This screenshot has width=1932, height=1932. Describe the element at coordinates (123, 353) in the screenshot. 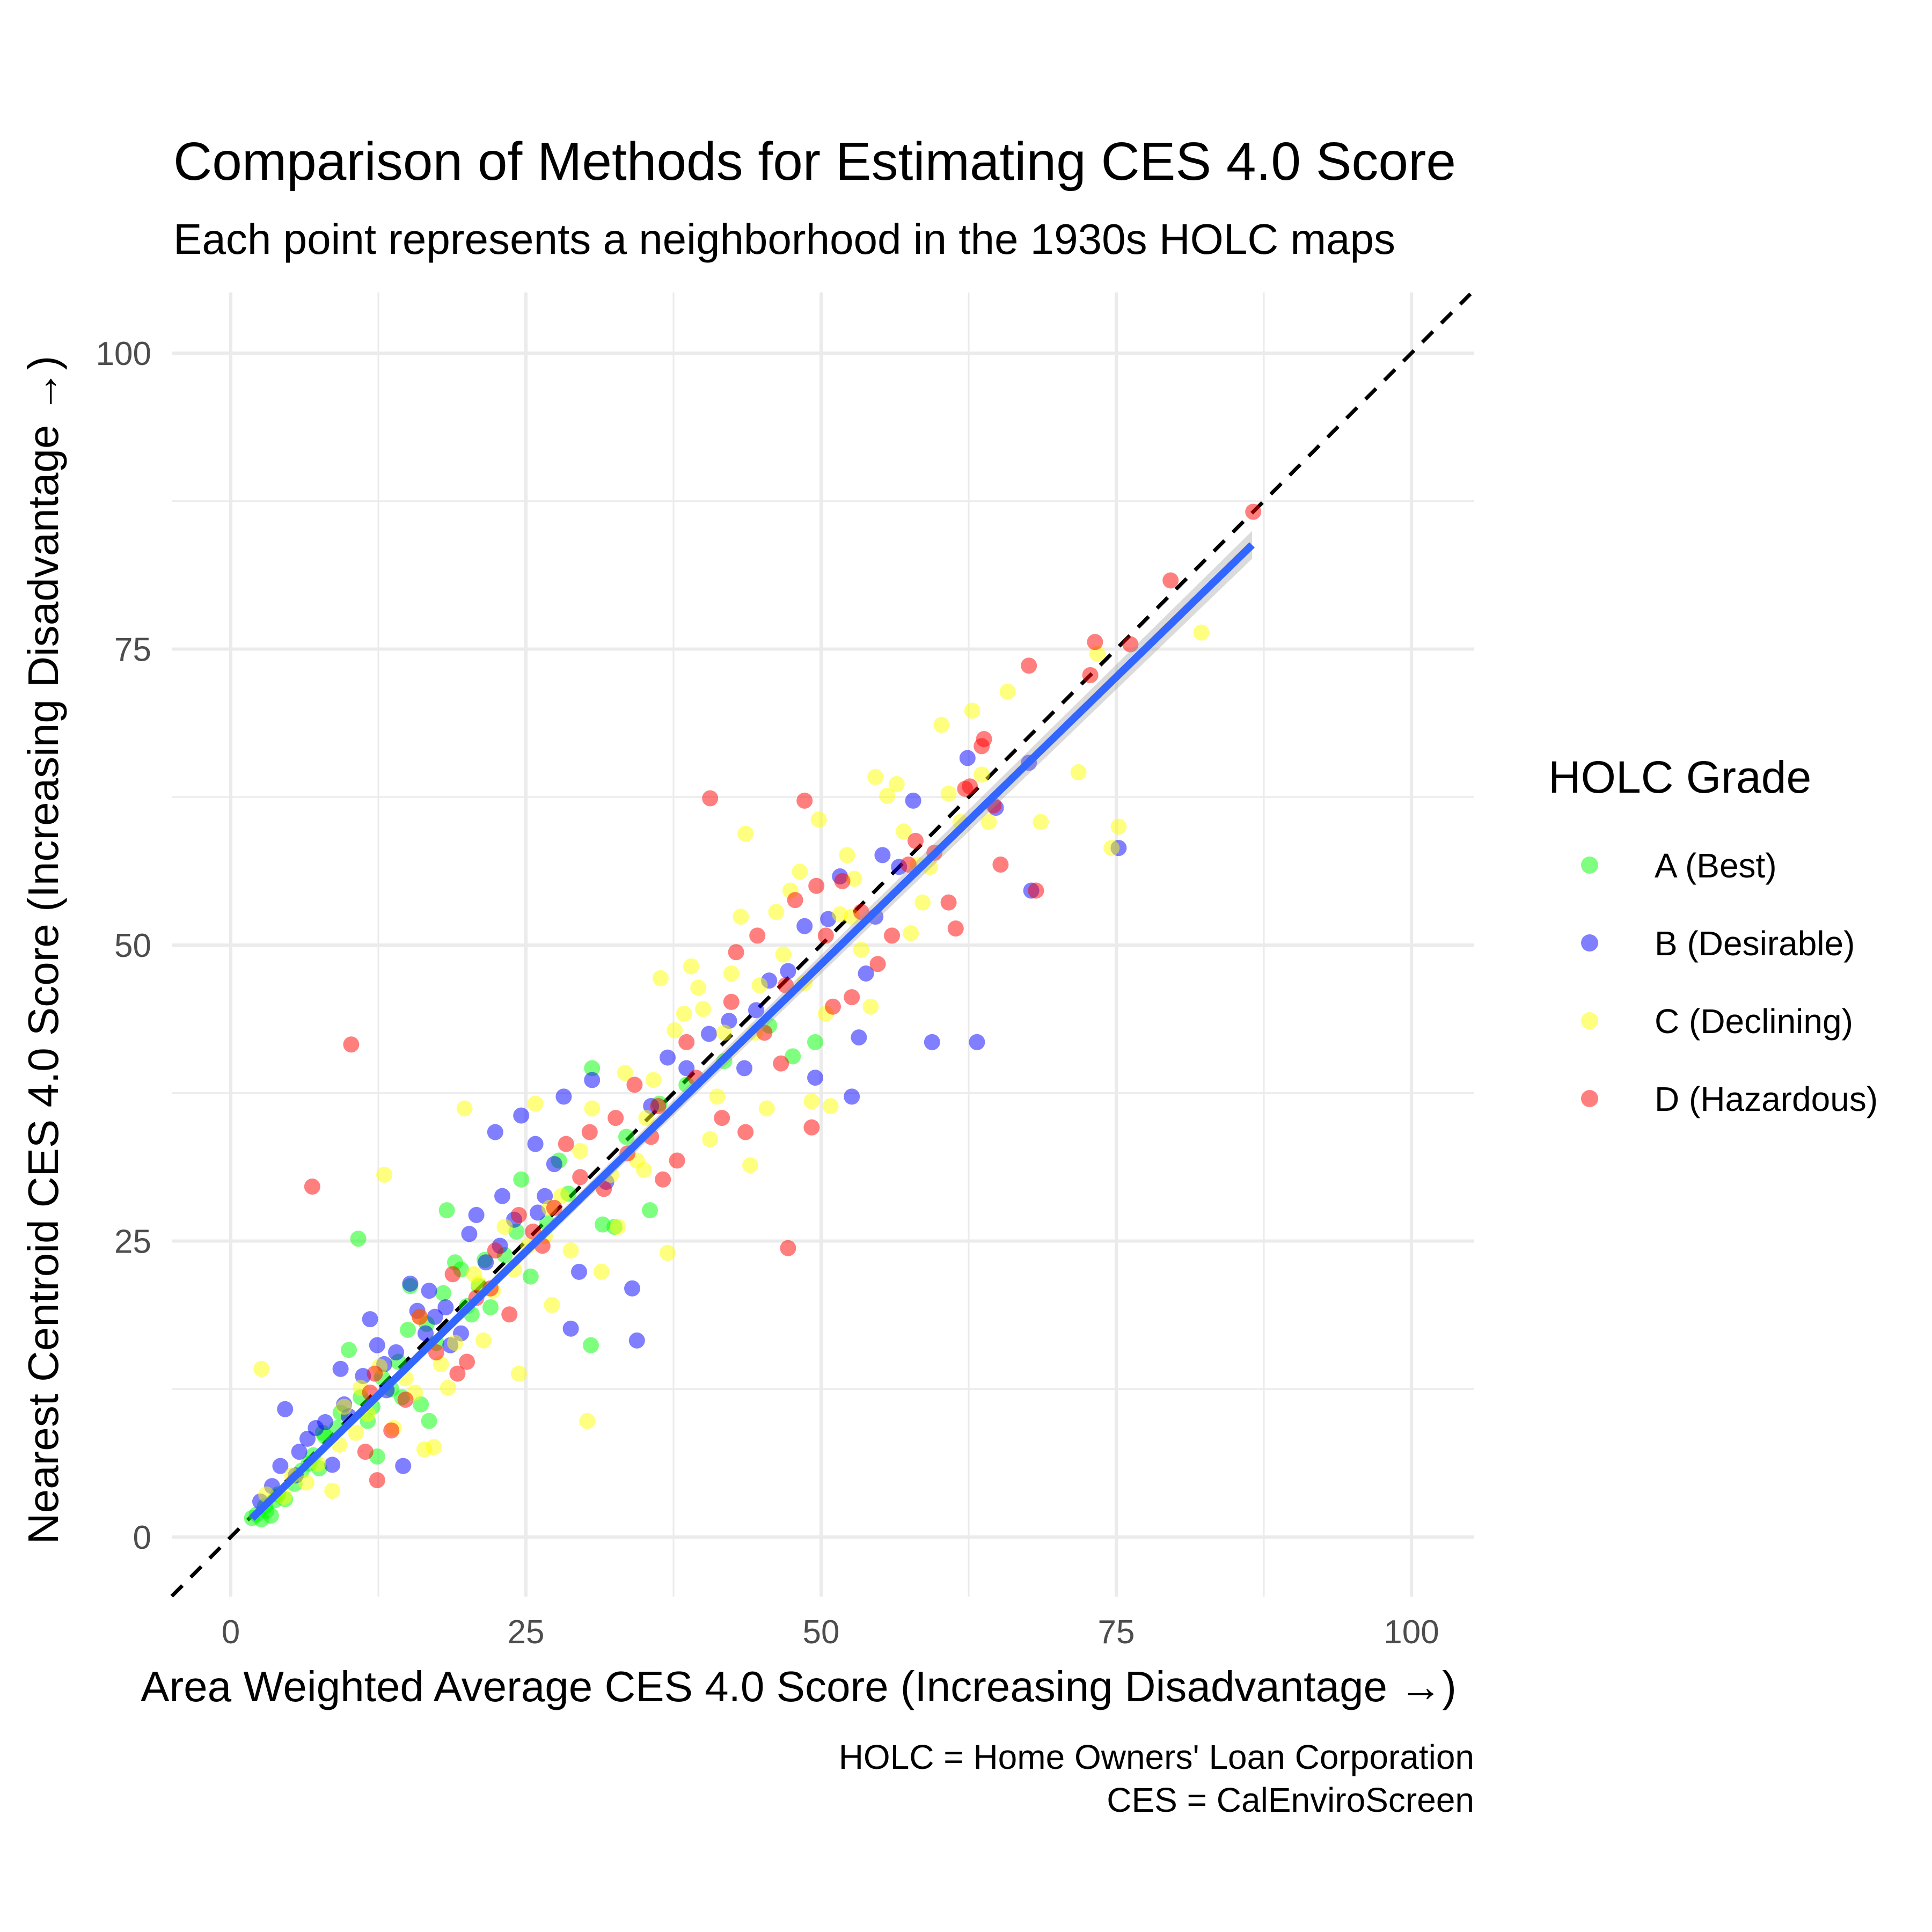

I see `y-tick-label: 100` at that location.